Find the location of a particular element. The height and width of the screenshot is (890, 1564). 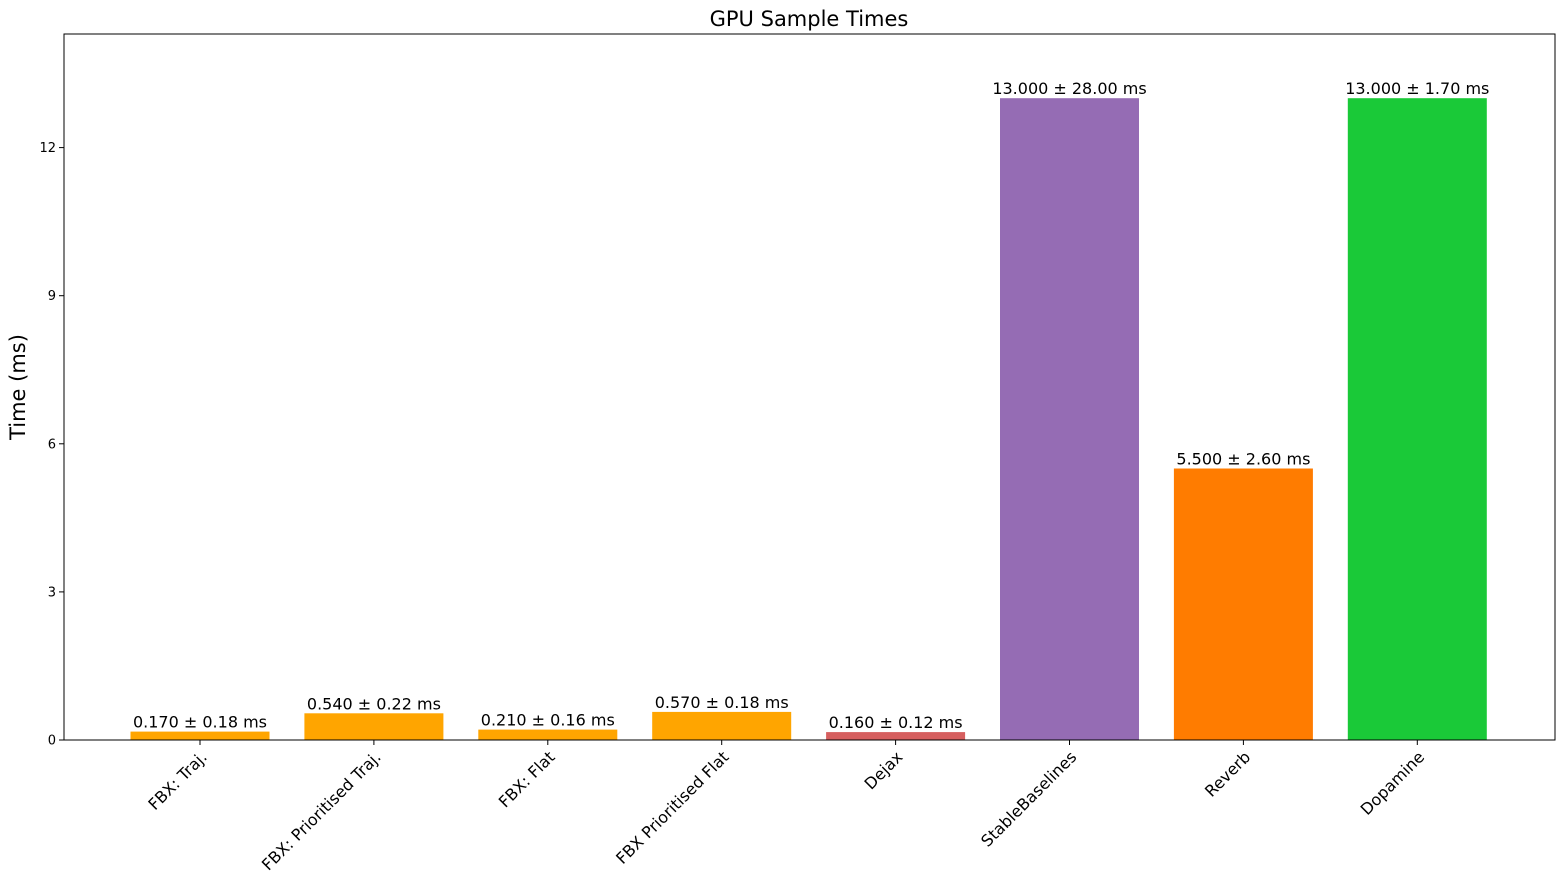

data-label-7: 13.000 ± 1.70 ms is located at coordinates (1417, 88).